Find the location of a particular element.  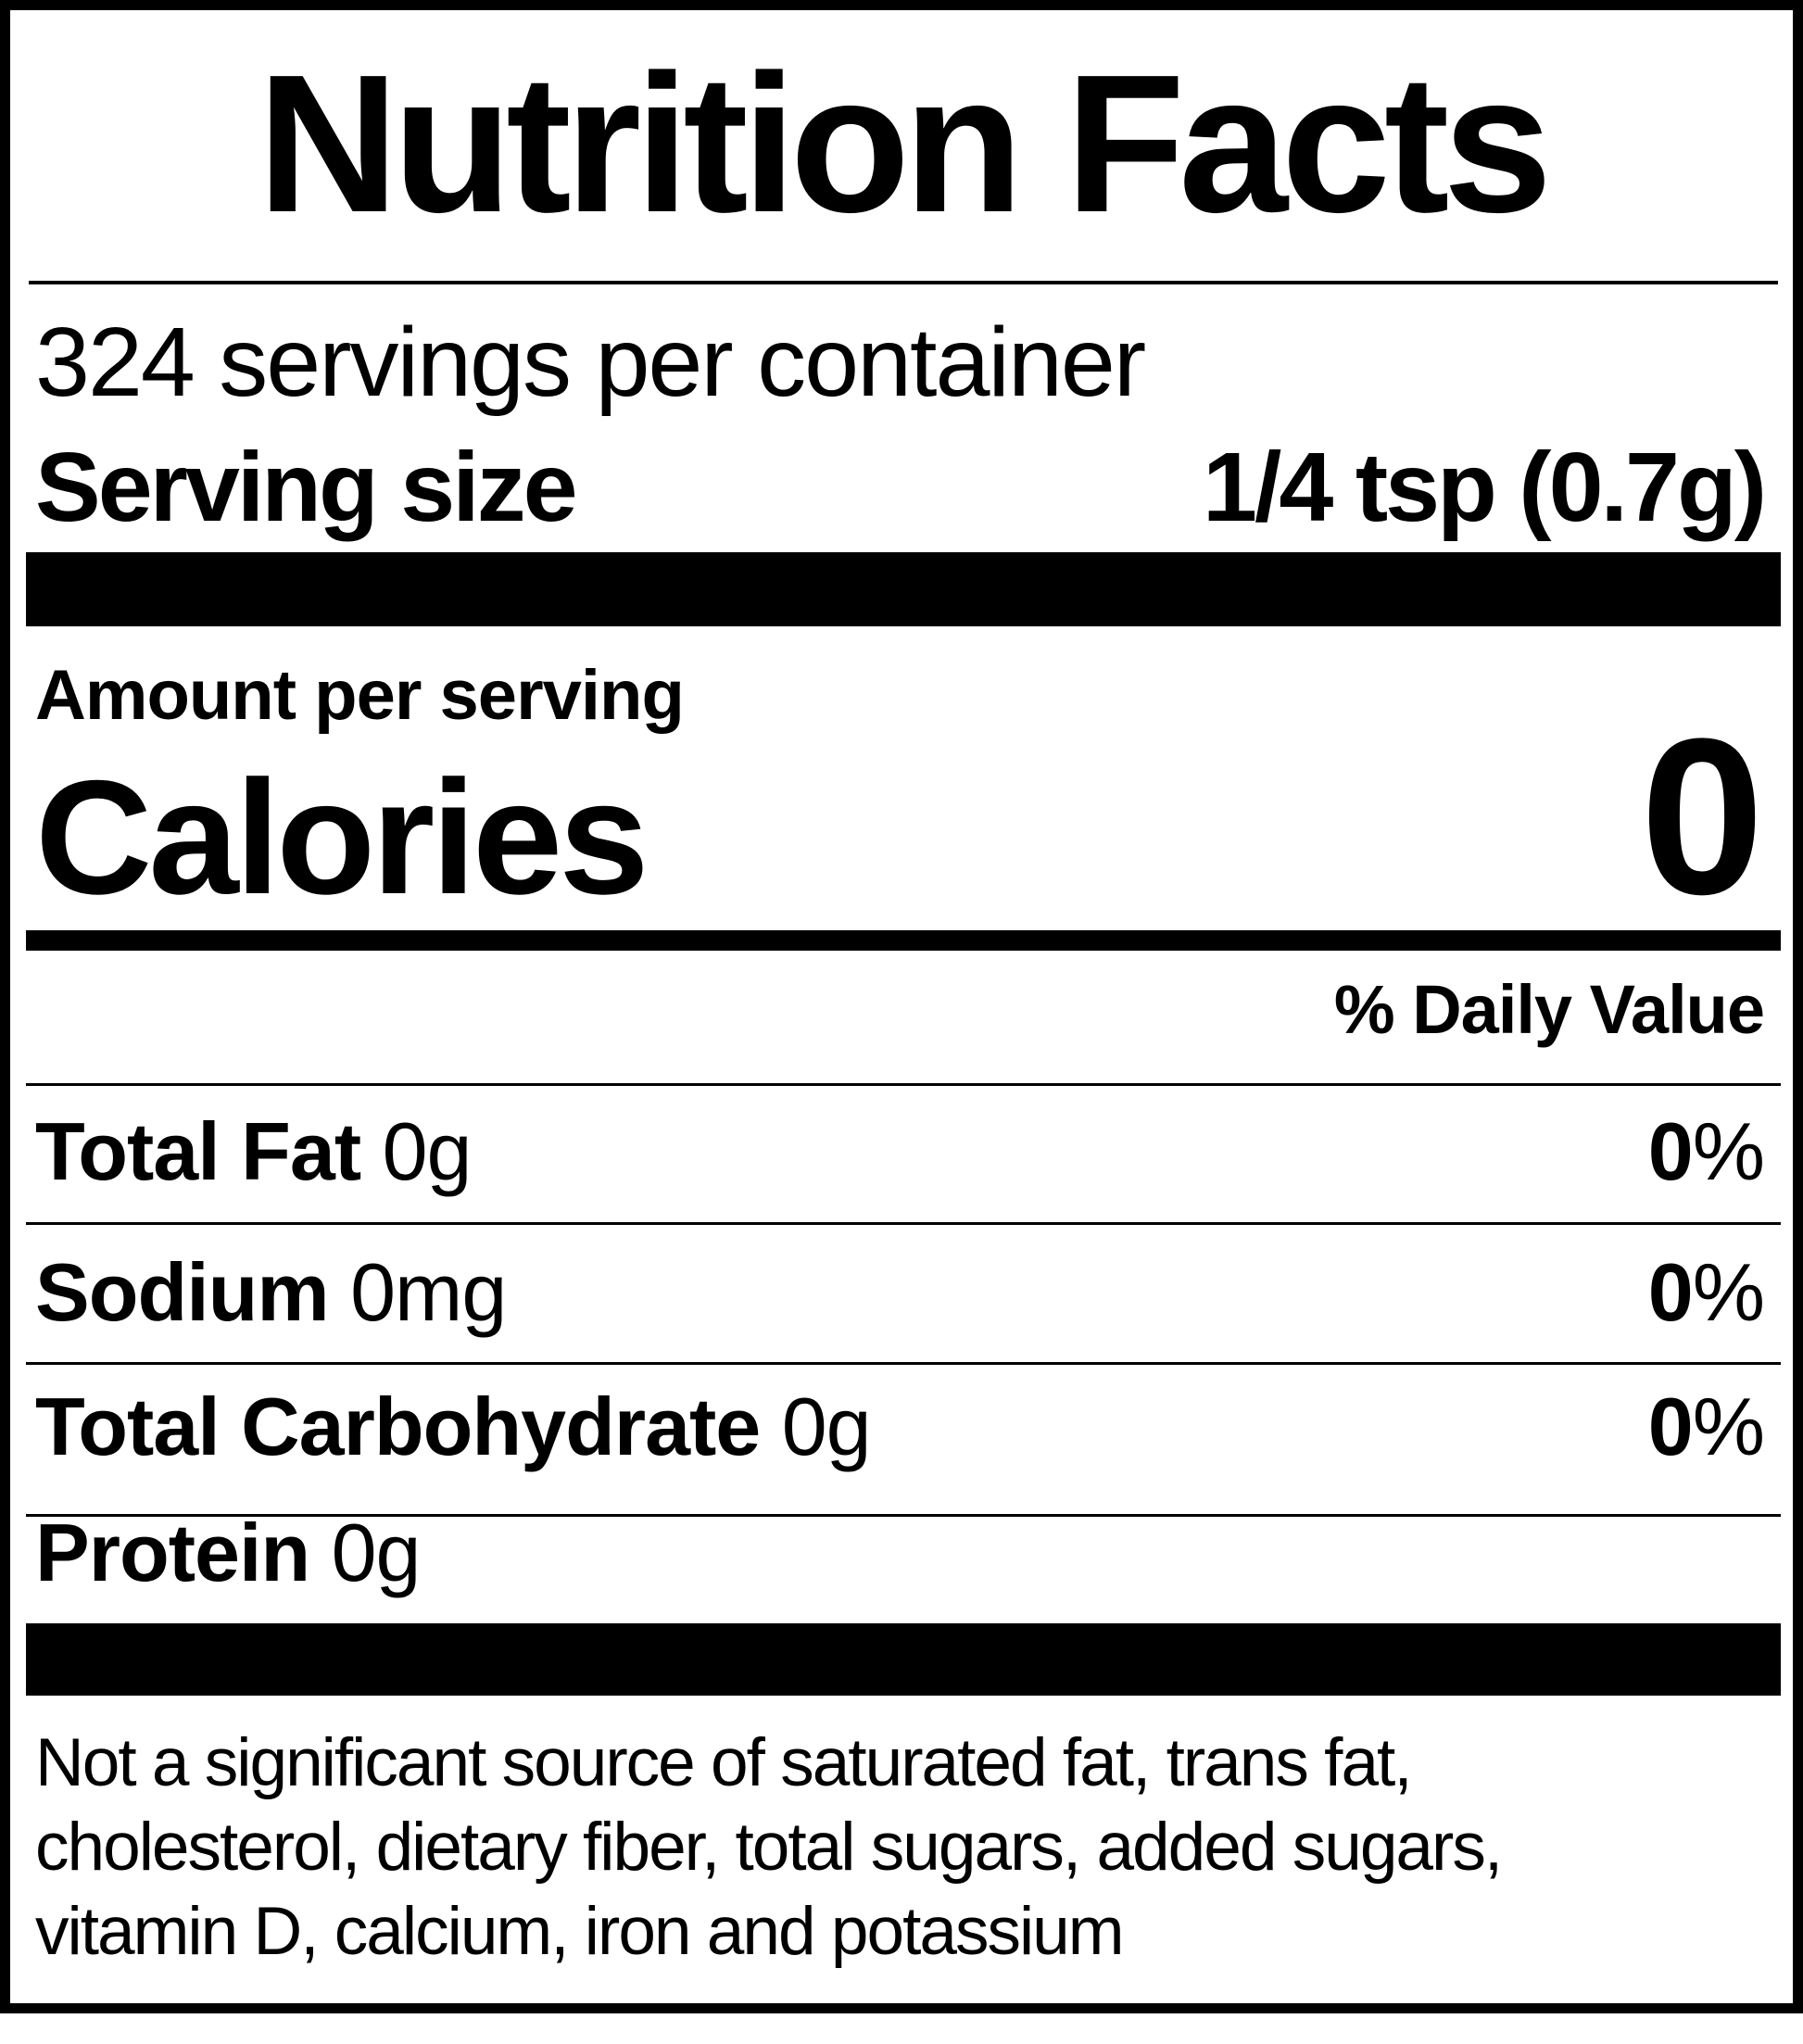

divider-under-title is located at coordinates (903, 282).